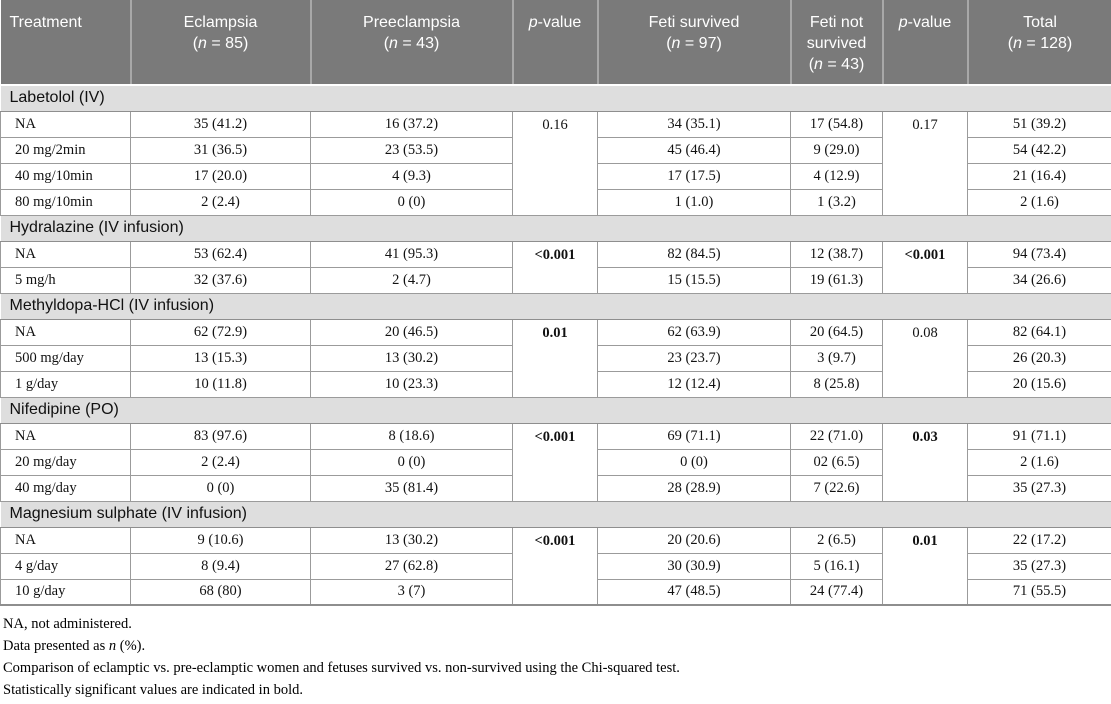  What do you see at coordinates (65, 384) in the screenshot?
I see `cell-treatment: 1 g/day` at bounding box center [65, 384].